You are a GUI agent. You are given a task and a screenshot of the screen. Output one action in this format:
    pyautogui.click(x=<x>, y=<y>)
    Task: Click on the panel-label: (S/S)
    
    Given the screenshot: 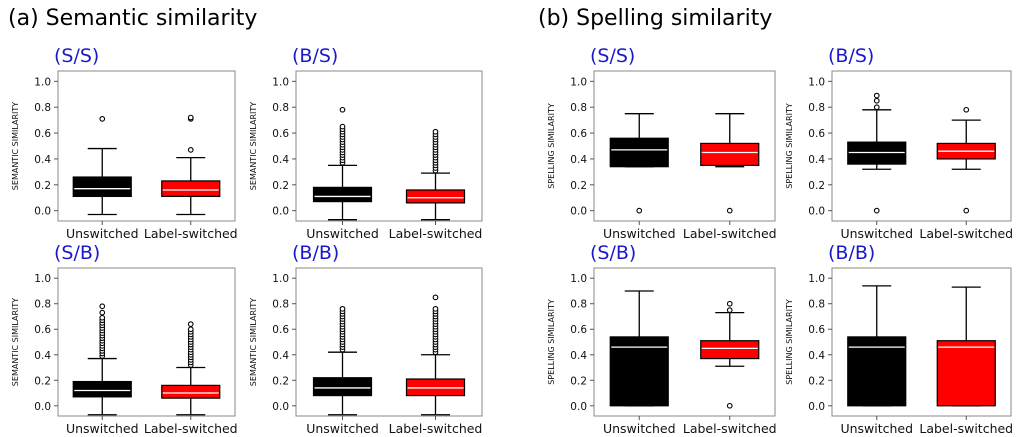 What is the action you would take?
    pyautogui.click(x=76, y=56)
    